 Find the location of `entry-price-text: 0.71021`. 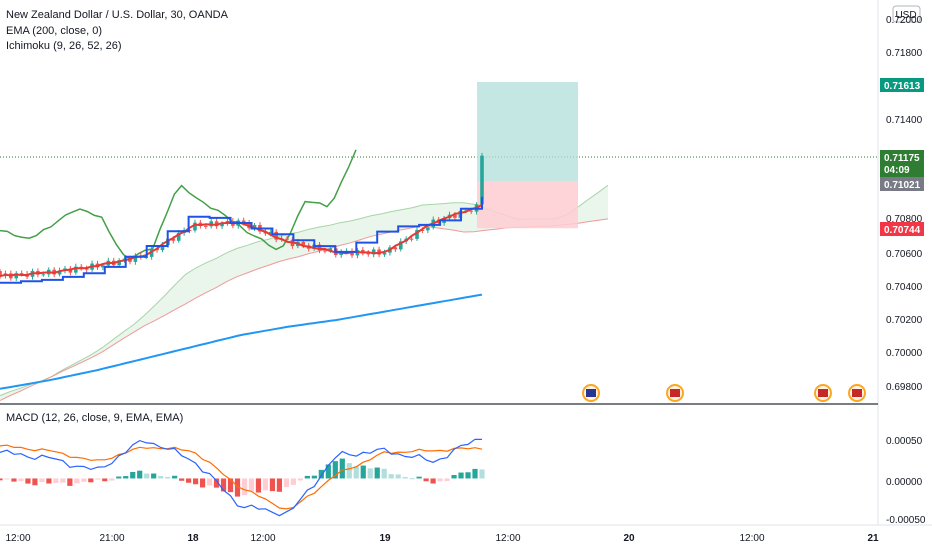

entry-price-text: 0.71021 is located at coordinates (902, 185).